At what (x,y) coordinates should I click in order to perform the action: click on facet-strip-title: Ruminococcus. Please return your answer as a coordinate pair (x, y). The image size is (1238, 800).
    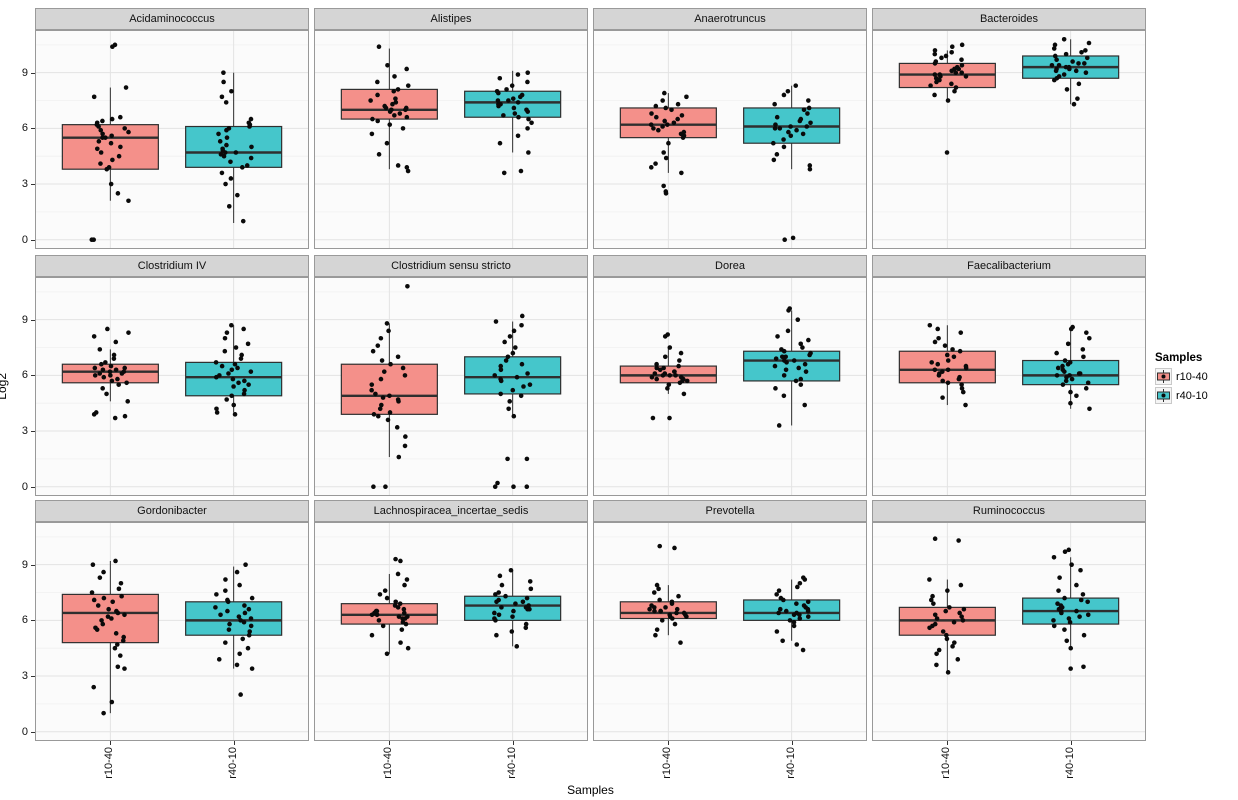
    Looking at the image, I should click on (1009, 511).